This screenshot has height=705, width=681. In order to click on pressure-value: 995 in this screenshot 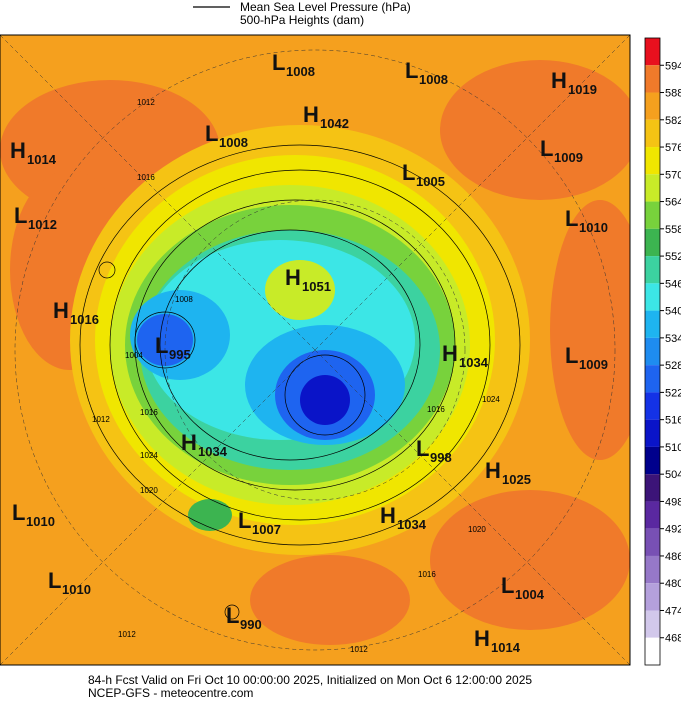, I will do `click(180, 354)`.